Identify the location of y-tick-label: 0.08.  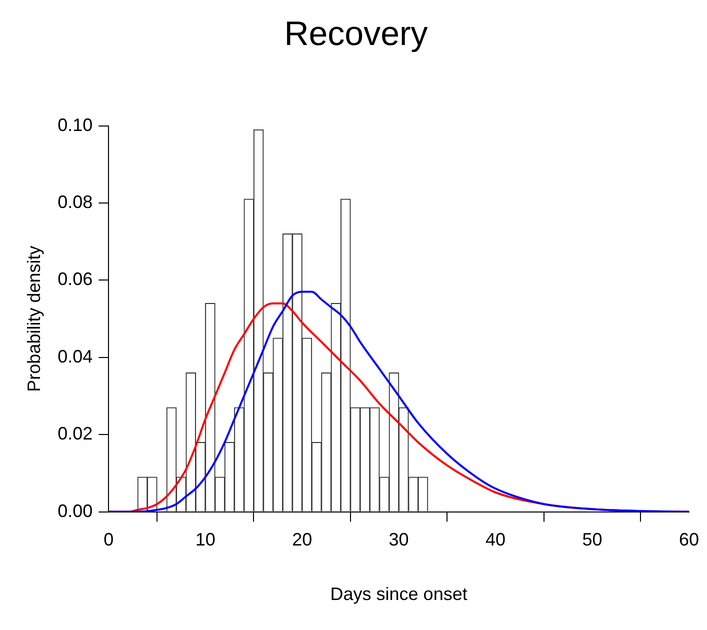
(75, 202).